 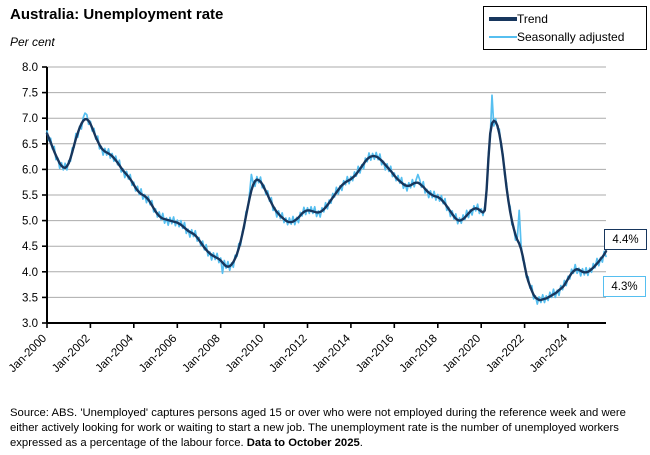 I want to click on data-to-date: Data to October 2025, so click(x=303, y=443).